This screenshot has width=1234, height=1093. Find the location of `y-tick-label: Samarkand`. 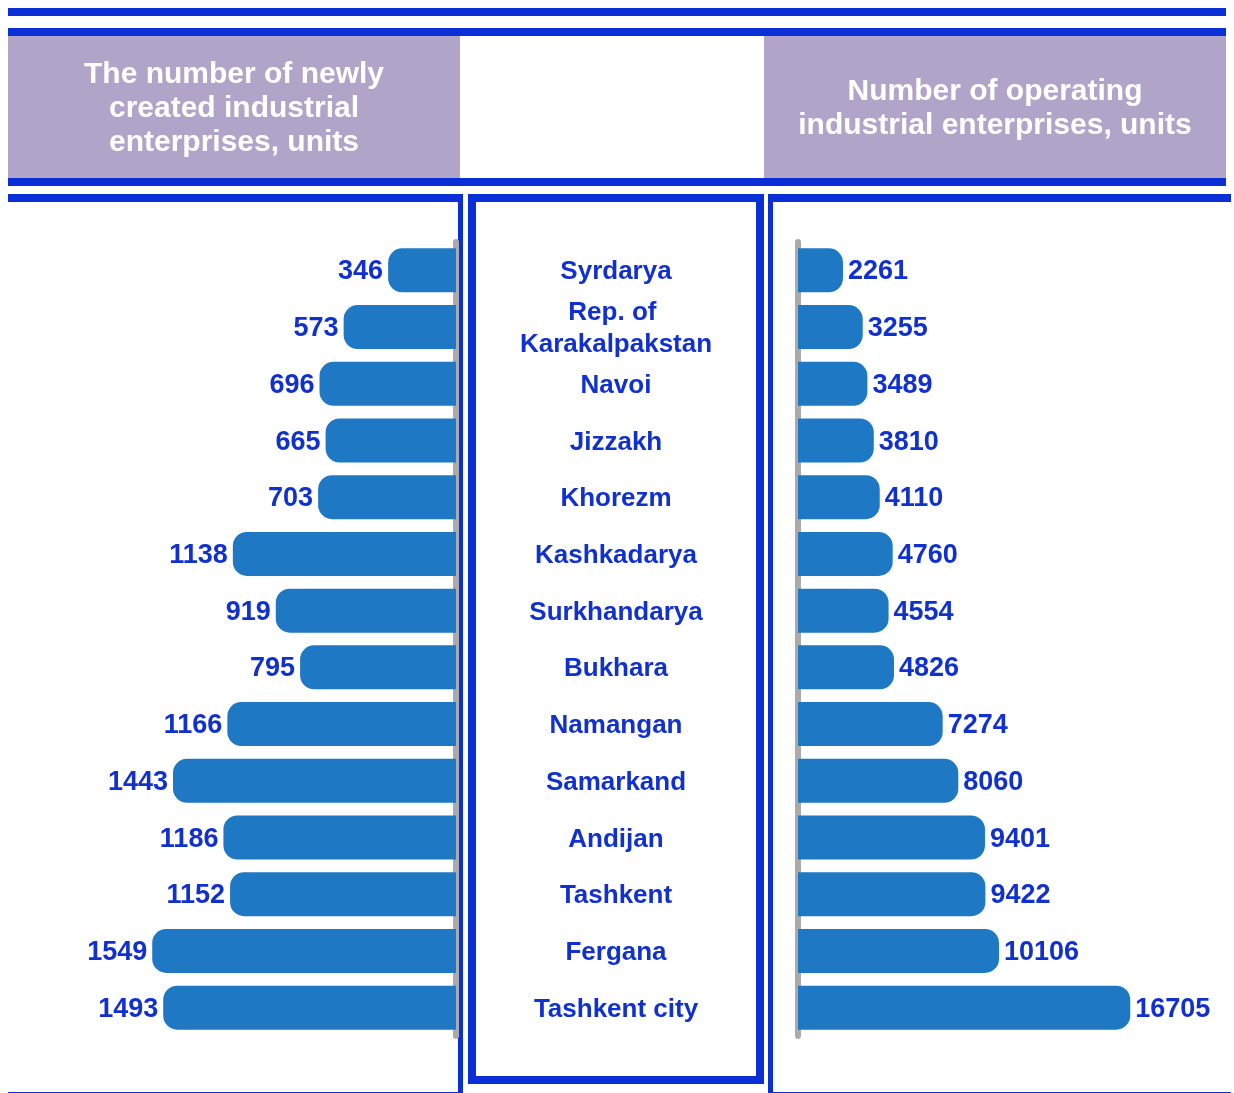

y-tick-label: Samarkand is located at coordinates (616, 780).